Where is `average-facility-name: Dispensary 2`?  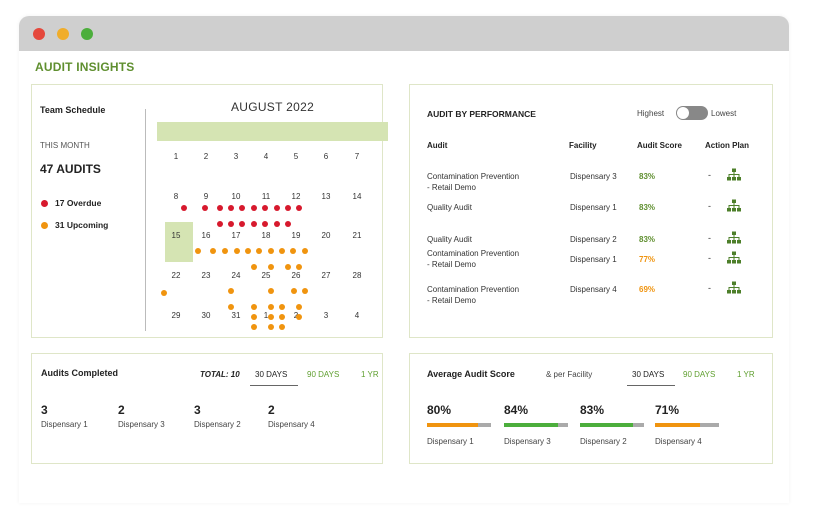 average-facility-name: Dispensary 2 is located at coordinates (603, 441).